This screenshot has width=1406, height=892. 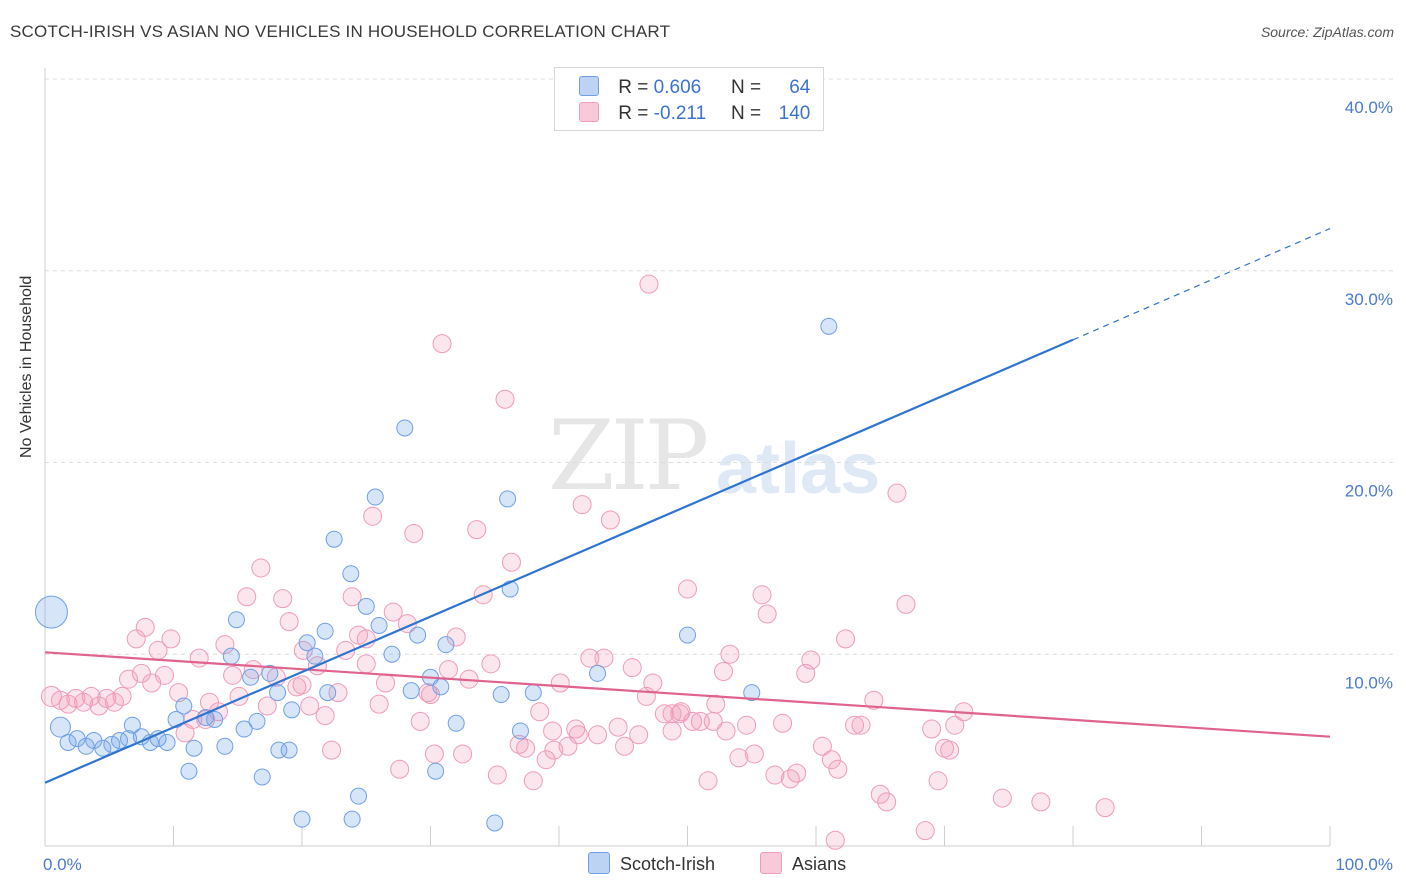 I want to click on legend-item-scotch-irish: Scotch-Irish, so click(x=651, y=863).